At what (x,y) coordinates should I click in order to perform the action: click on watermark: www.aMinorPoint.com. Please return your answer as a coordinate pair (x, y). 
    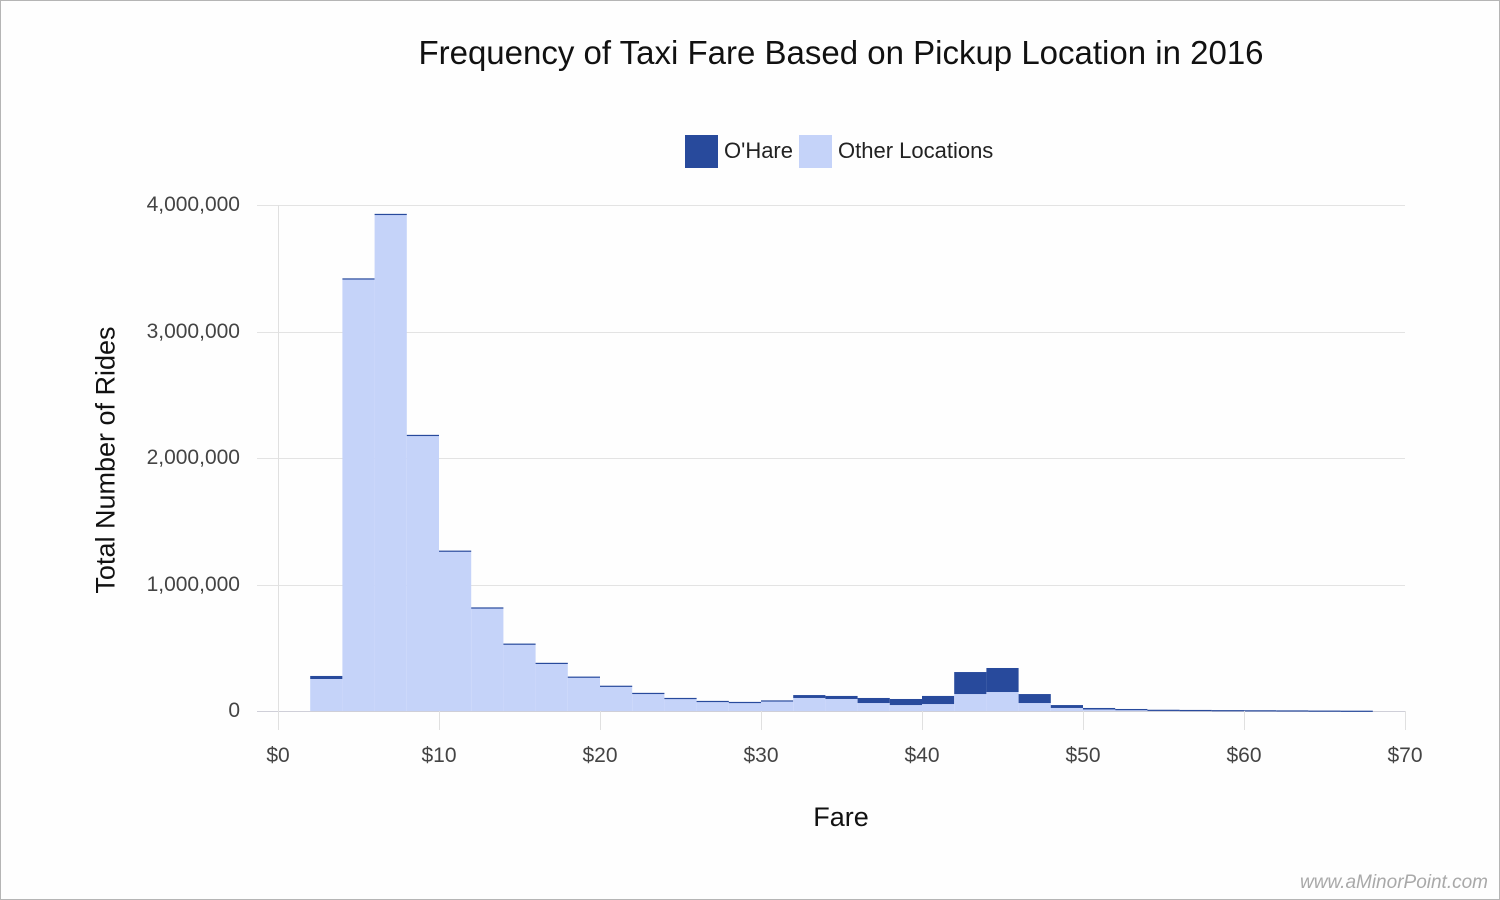
    Looking at the image, I should click on (1394, 882).